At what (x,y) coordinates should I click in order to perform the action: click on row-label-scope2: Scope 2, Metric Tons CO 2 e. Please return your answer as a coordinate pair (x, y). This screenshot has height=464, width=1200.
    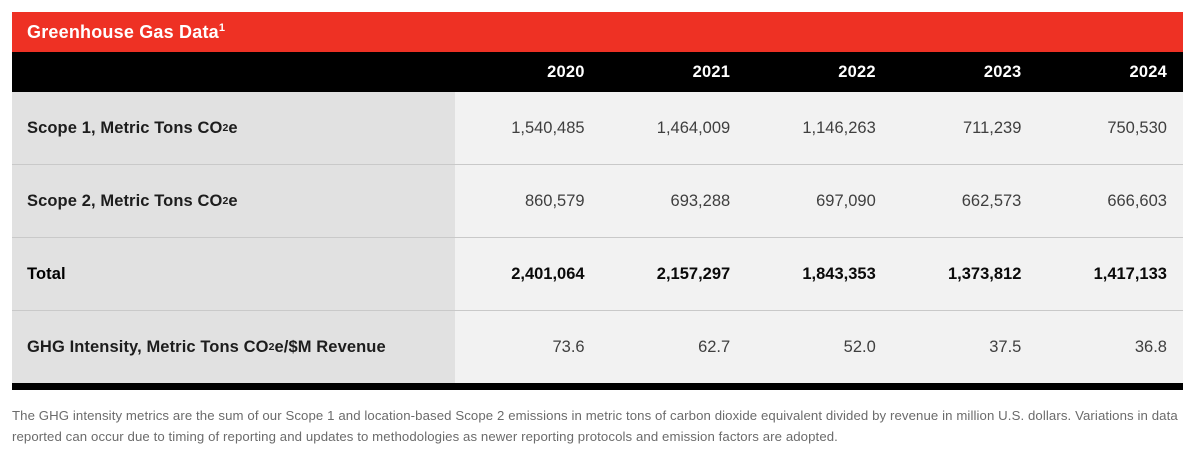
    Looking at the image, I should click on (233, 201).